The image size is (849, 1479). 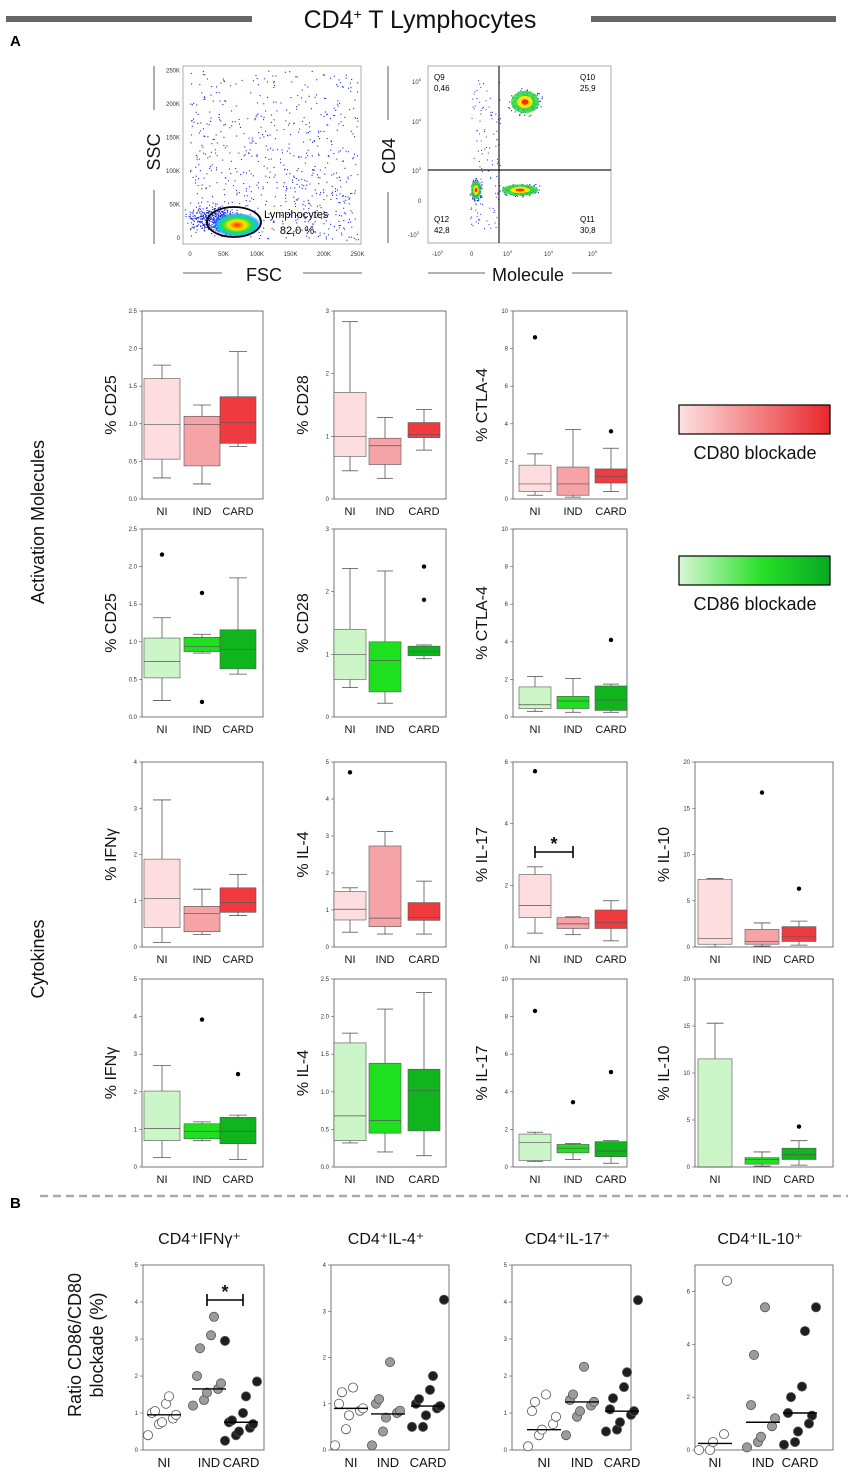 What do you see at coordinates (689, 1345) in the screenshot?
I see `y-tick-label: 4` at bounding box center [689, 1345].